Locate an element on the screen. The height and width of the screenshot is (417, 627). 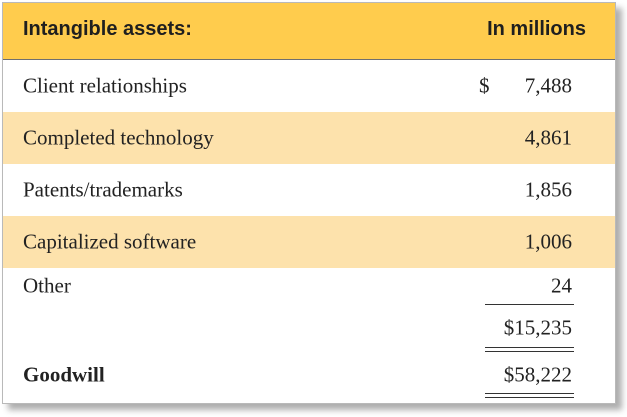
table-row: Other 24 is located at coordinates (309, 286).